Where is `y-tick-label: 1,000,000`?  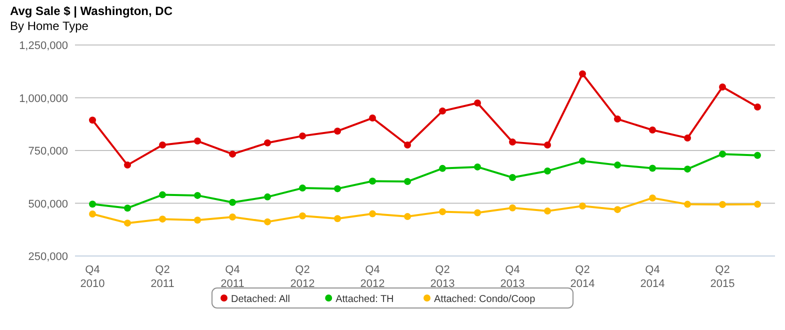
y-tick-label: 1,000,000 is located at coordinates (43, 98).